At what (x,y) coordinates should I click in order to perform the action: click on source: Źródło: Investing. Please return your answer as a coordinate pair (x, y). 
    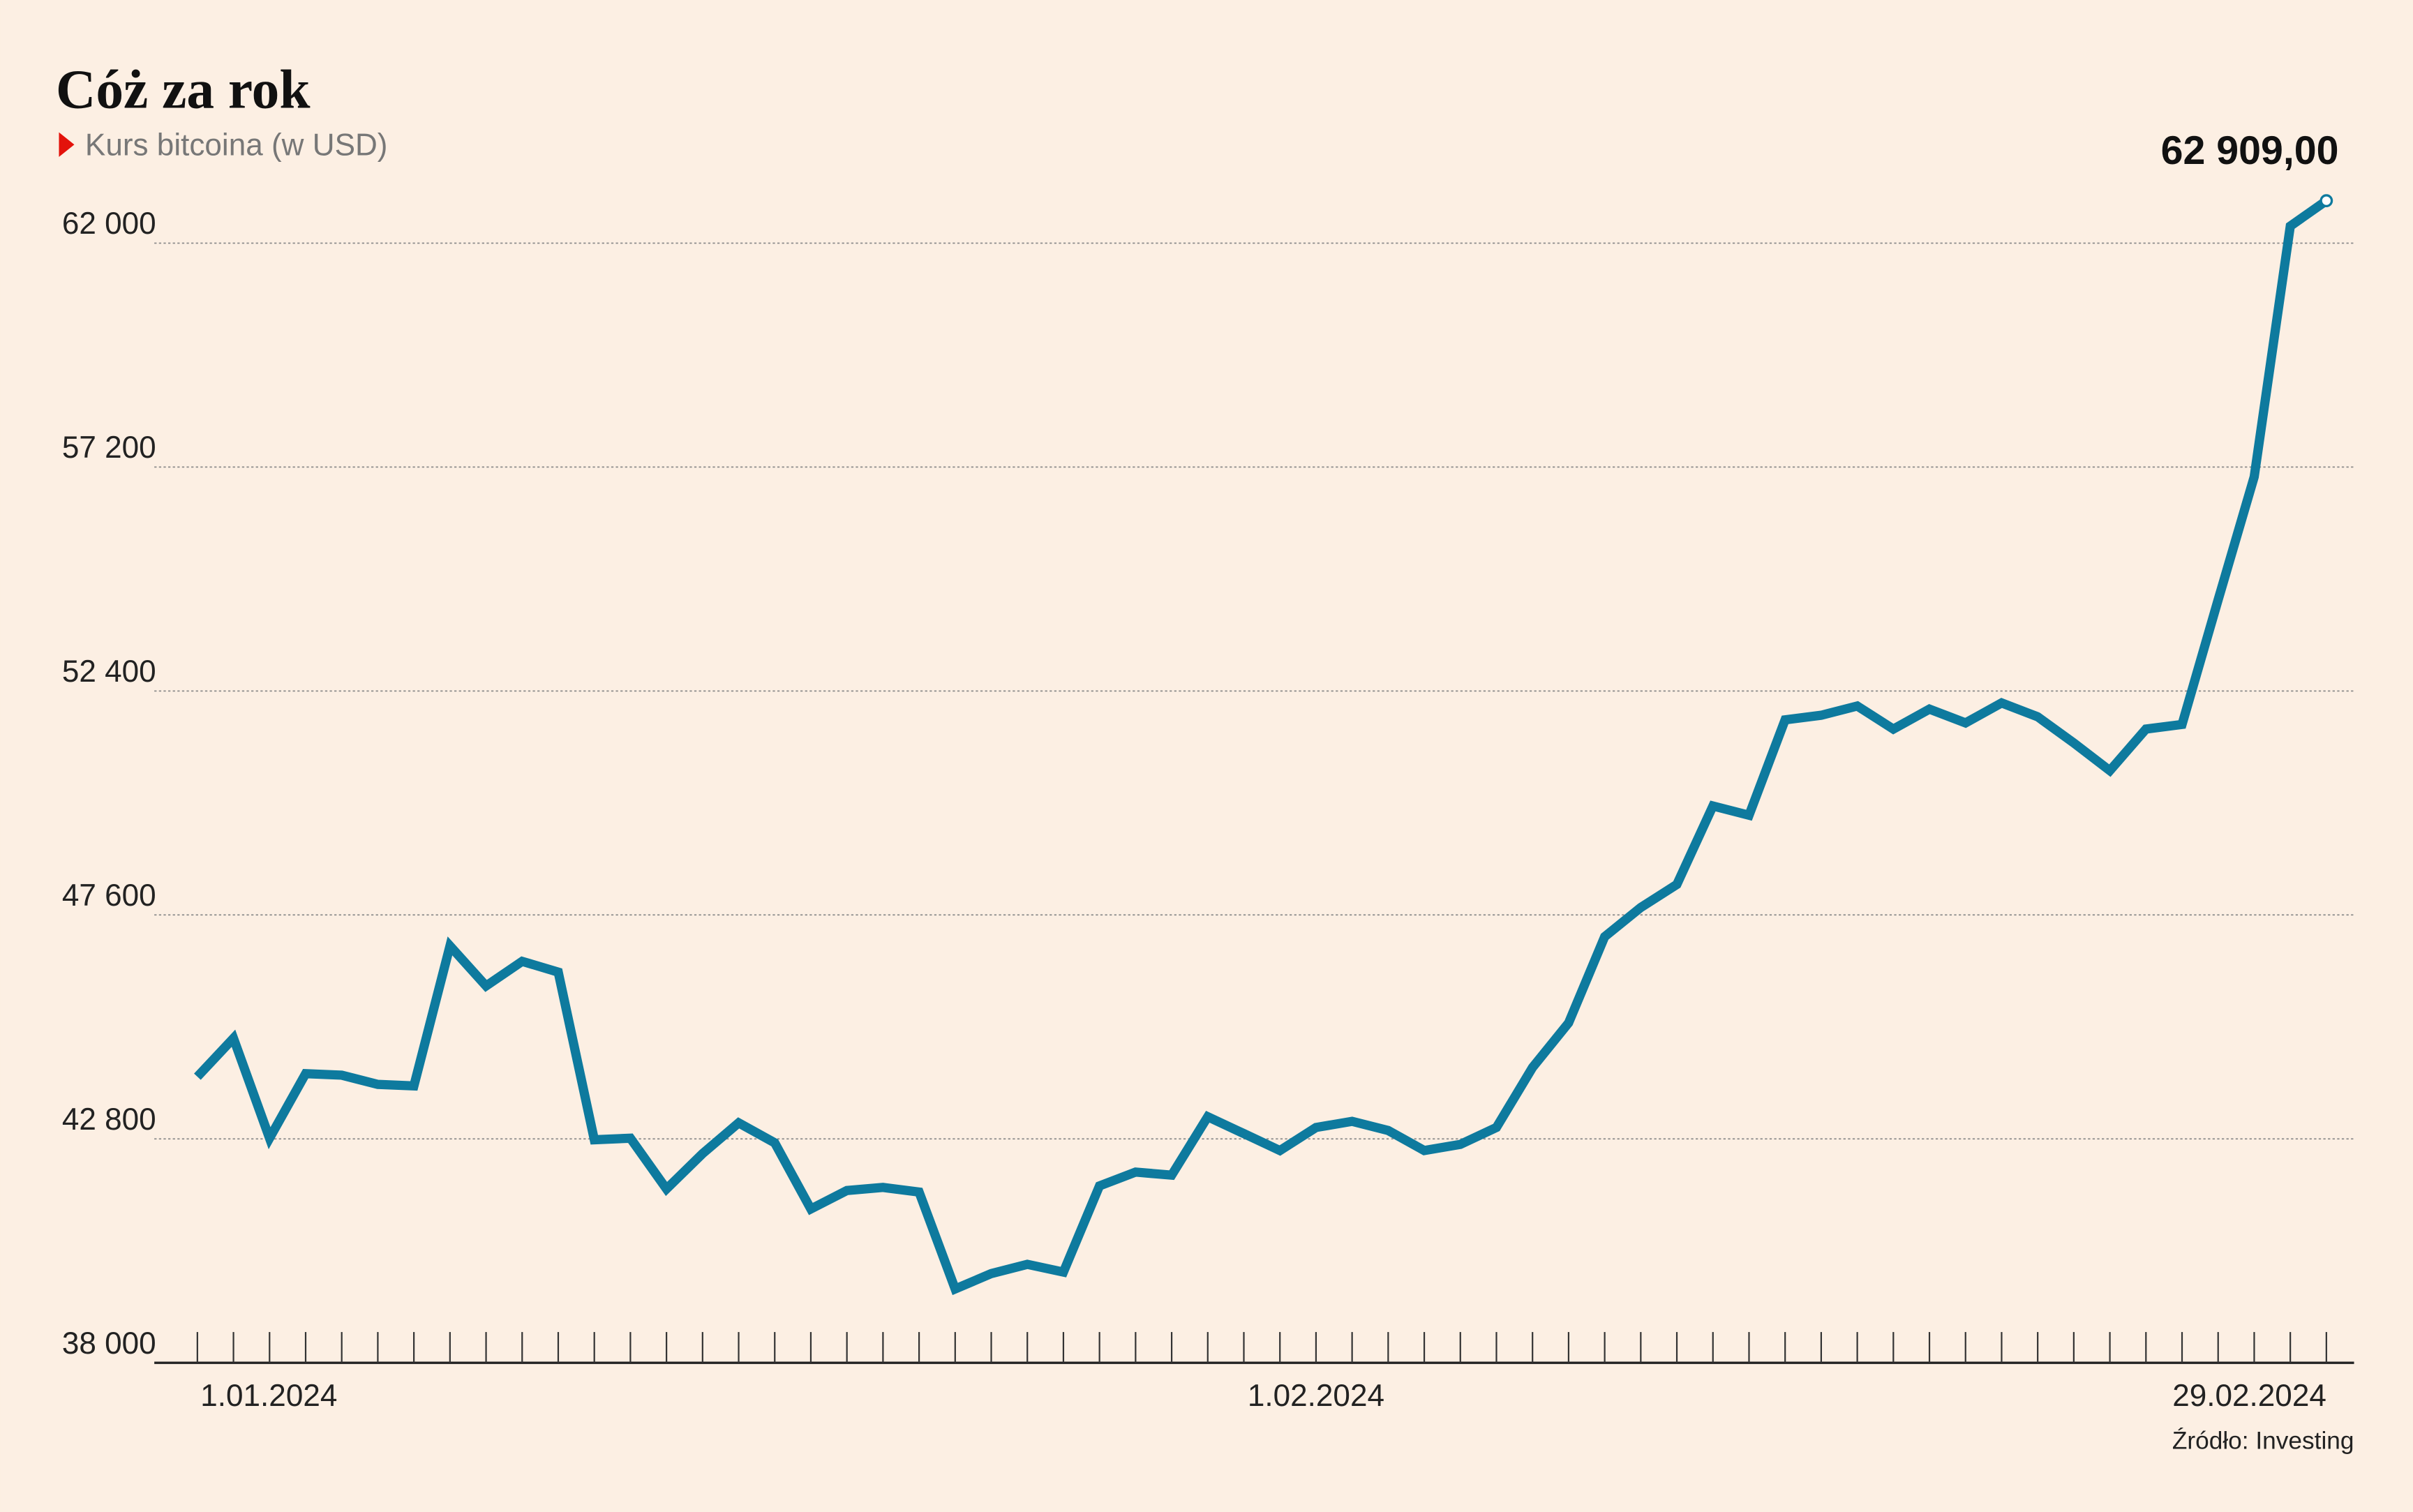
    Looking at the image, I should click on (2263, 1441).